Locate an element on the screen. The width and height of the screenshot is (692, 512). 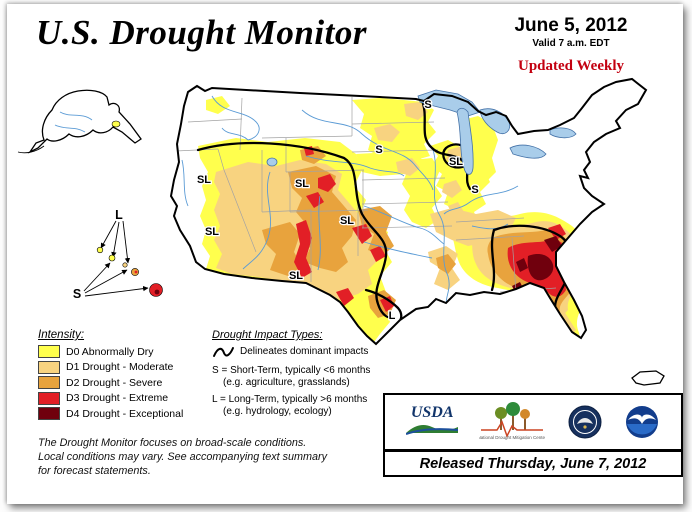
commerce-seal-icon is located at coordinates (585, 422).